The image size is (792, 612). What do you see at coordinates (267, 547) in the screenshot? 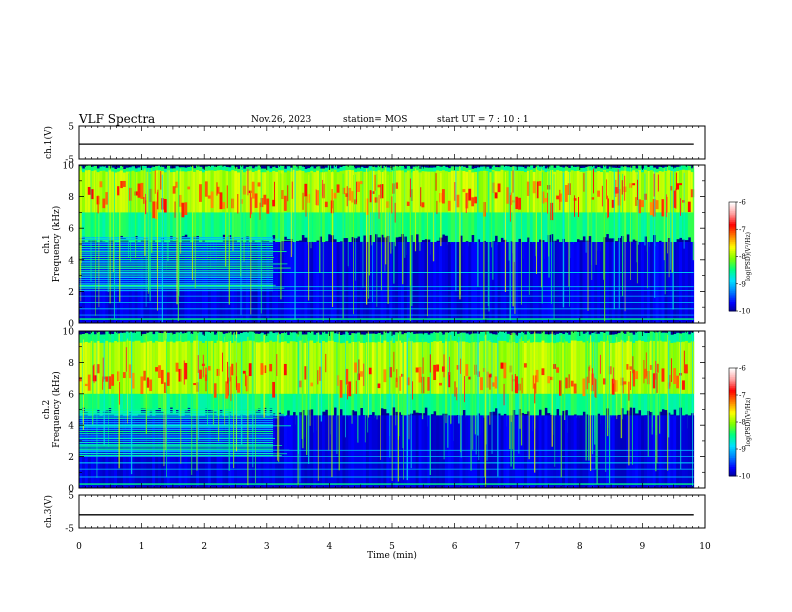
I see `x-tick-label: 3` at bounding box center [267, 547].